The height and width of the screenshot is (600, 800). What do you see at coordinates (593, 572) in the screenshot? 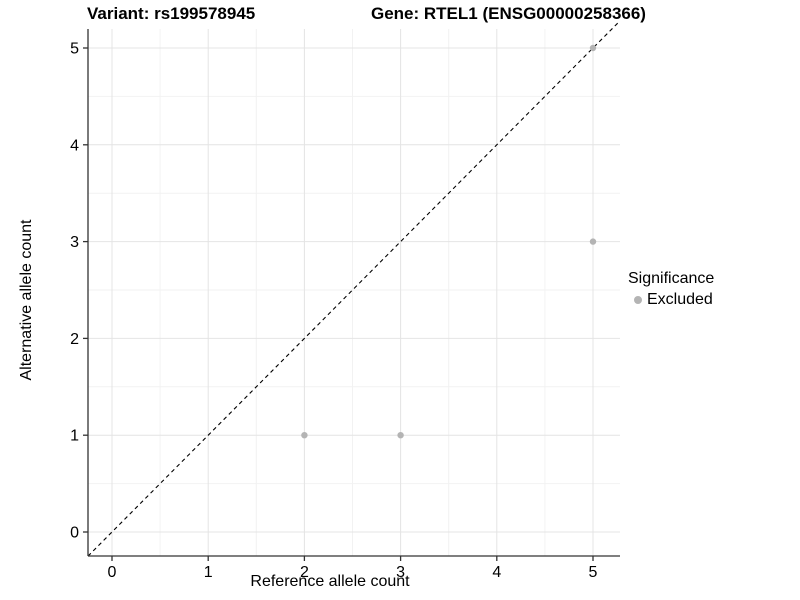
I see `x-tick-label: 5` at bounding box center [593, 572].